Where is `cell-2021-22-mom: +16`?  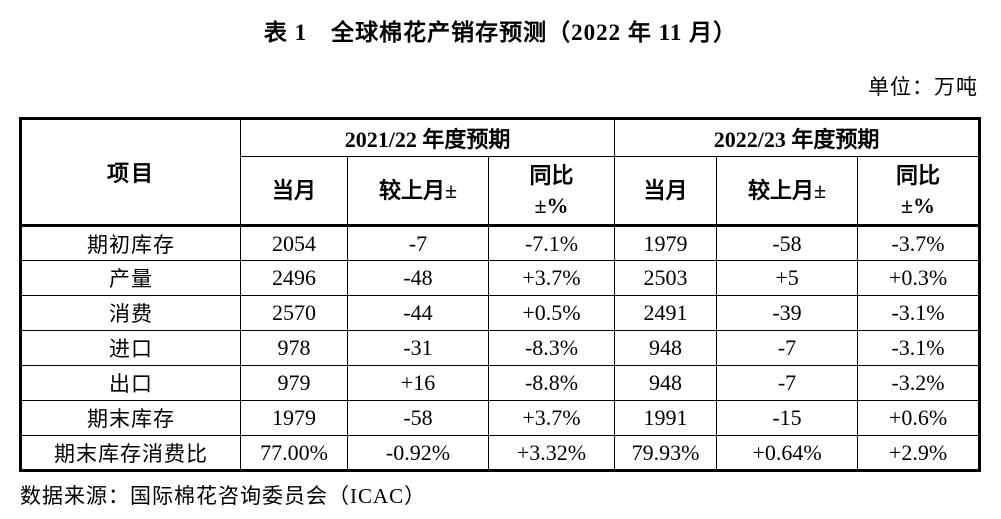 cell-2021-22-mom: +16 is located at coordinates (418, 383).